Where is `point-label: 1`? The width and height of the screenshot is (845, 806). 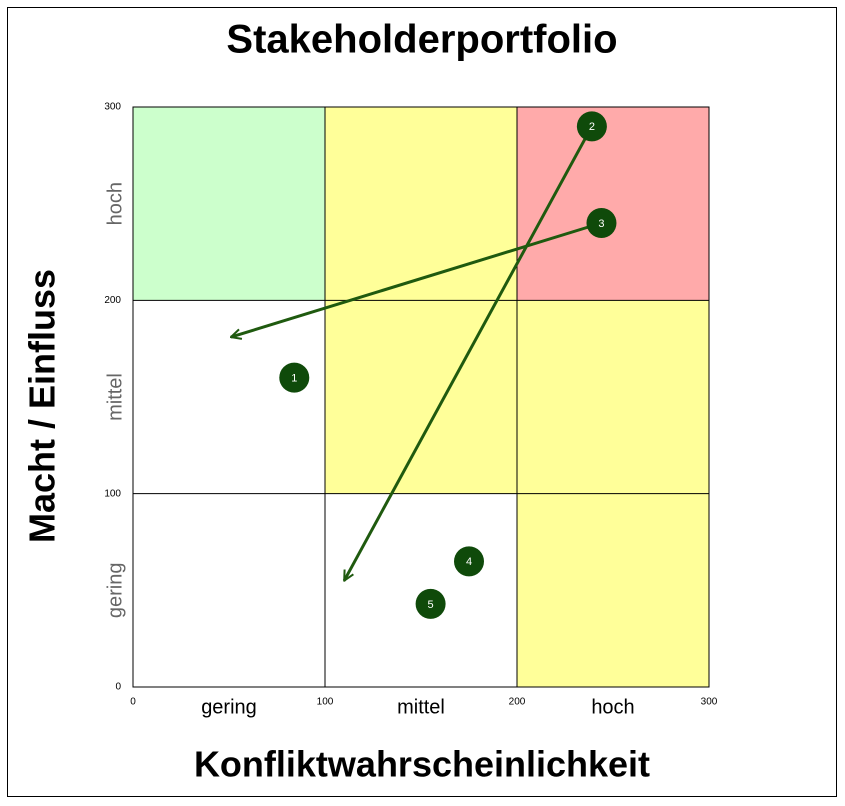 point-label: 1 is located at coordinates (294, 379).